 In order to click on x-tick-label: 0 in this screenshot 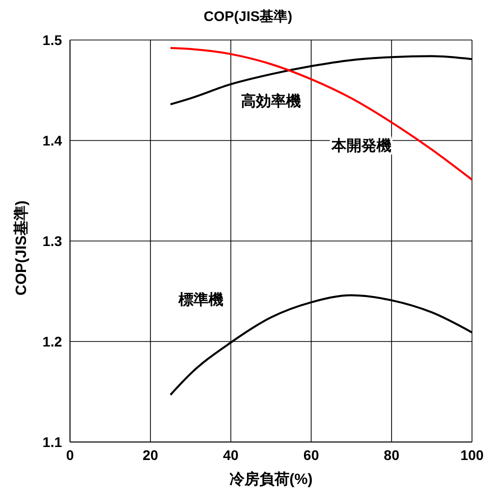, I will do `click(70, 454)`.